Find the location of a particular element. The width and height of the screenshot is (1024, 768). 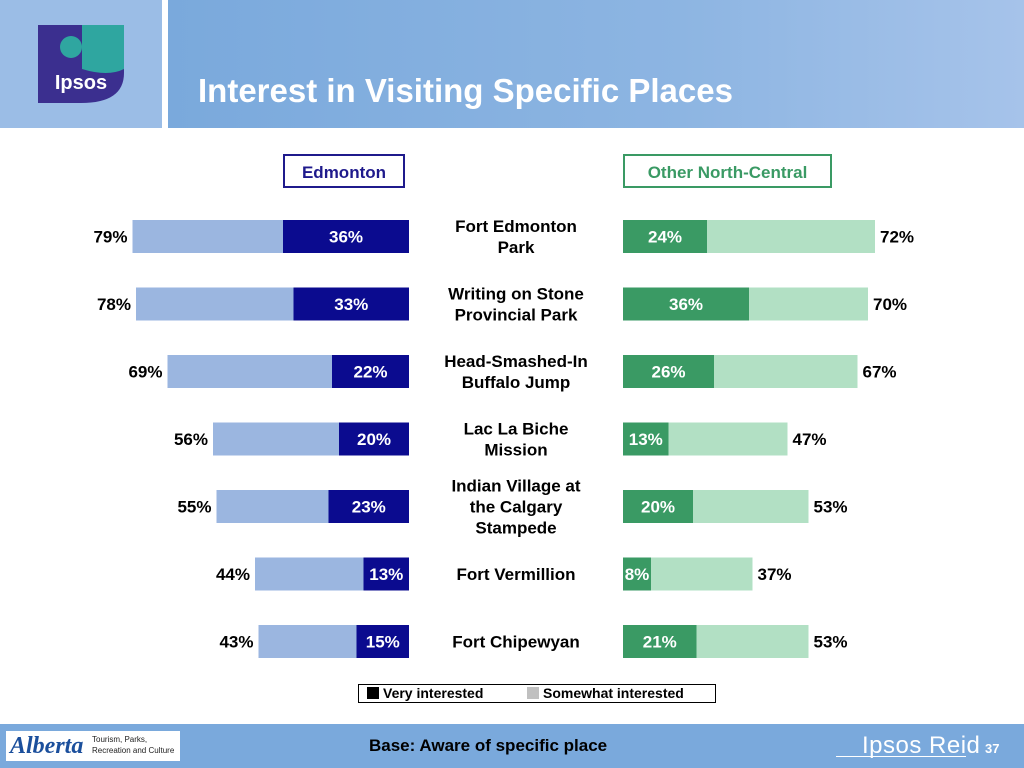

label-edmonton-total: 43% is located at coordinates (236, 642).